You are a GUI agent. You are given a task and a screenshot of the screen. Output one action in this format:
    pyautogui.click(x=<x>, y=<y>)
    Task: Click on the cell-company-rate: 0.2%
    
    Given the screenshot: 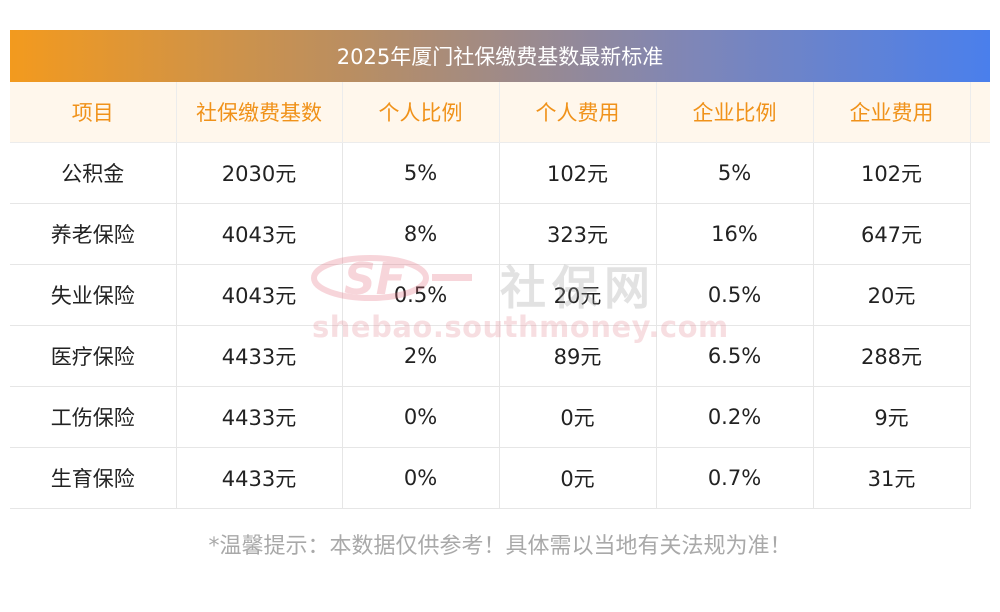 What is the action you would take?
    pyautogui.click(x=735, y=417)
    